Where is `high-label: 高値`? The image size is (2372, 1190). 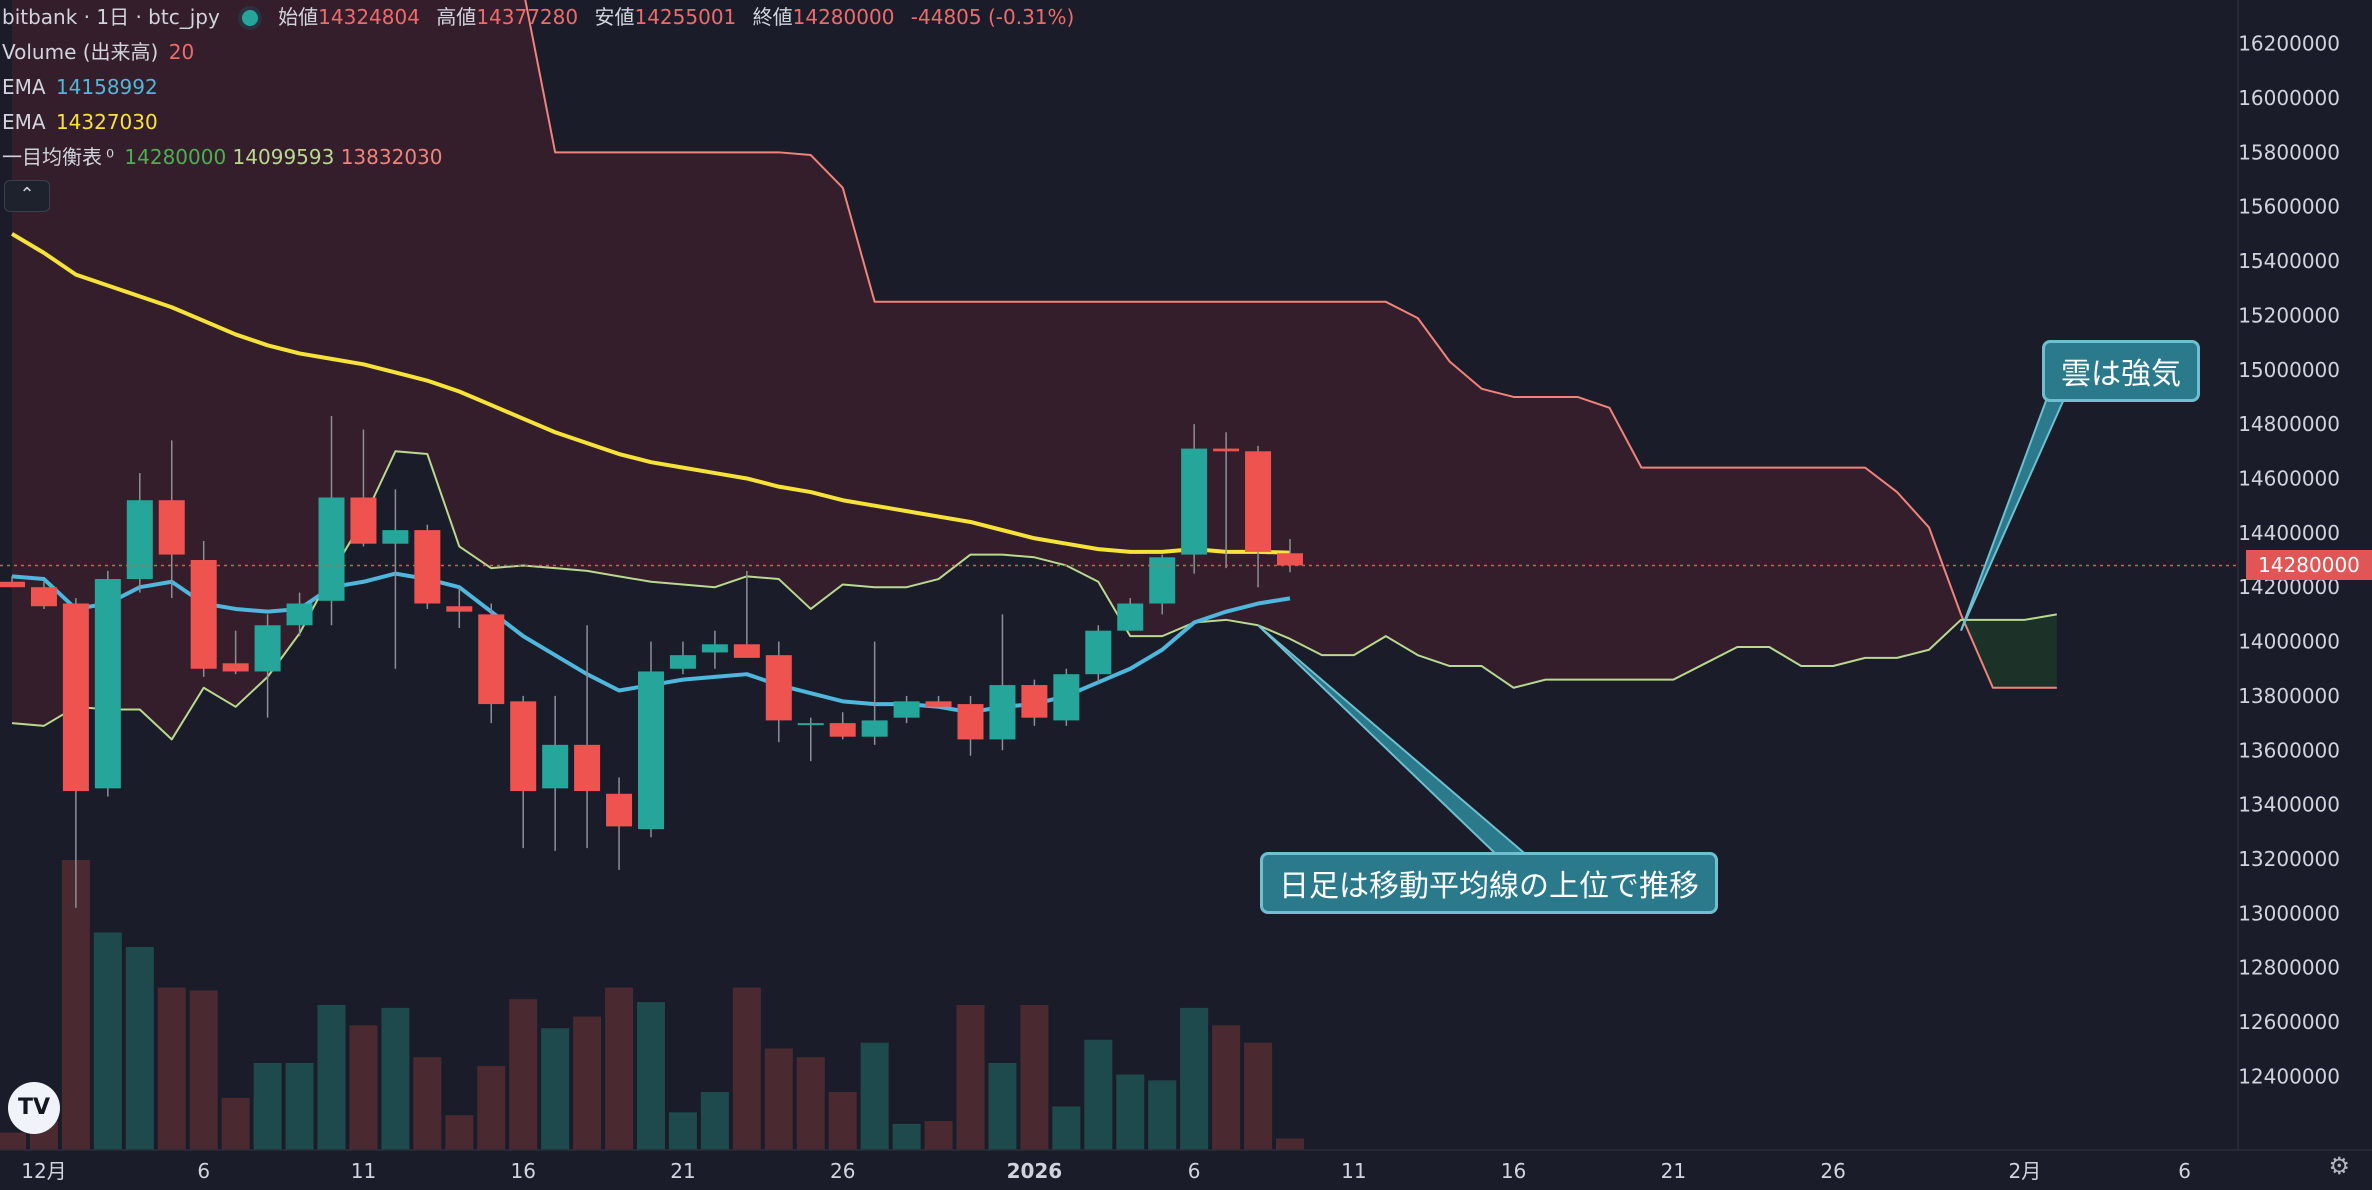 high-label: 高値 is located at coordinates (456, 17).